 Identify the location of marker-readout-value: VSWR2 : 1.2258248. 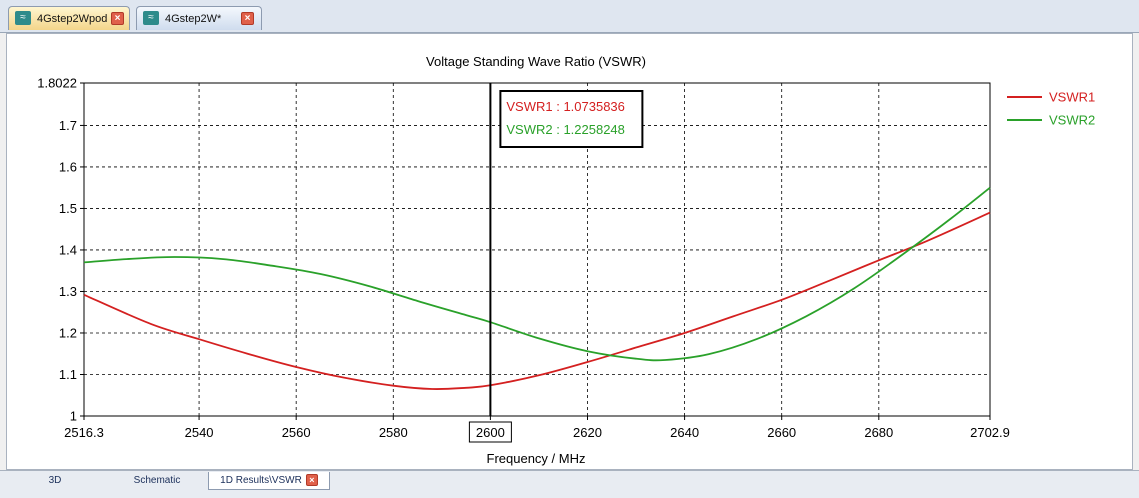
(565, 129).